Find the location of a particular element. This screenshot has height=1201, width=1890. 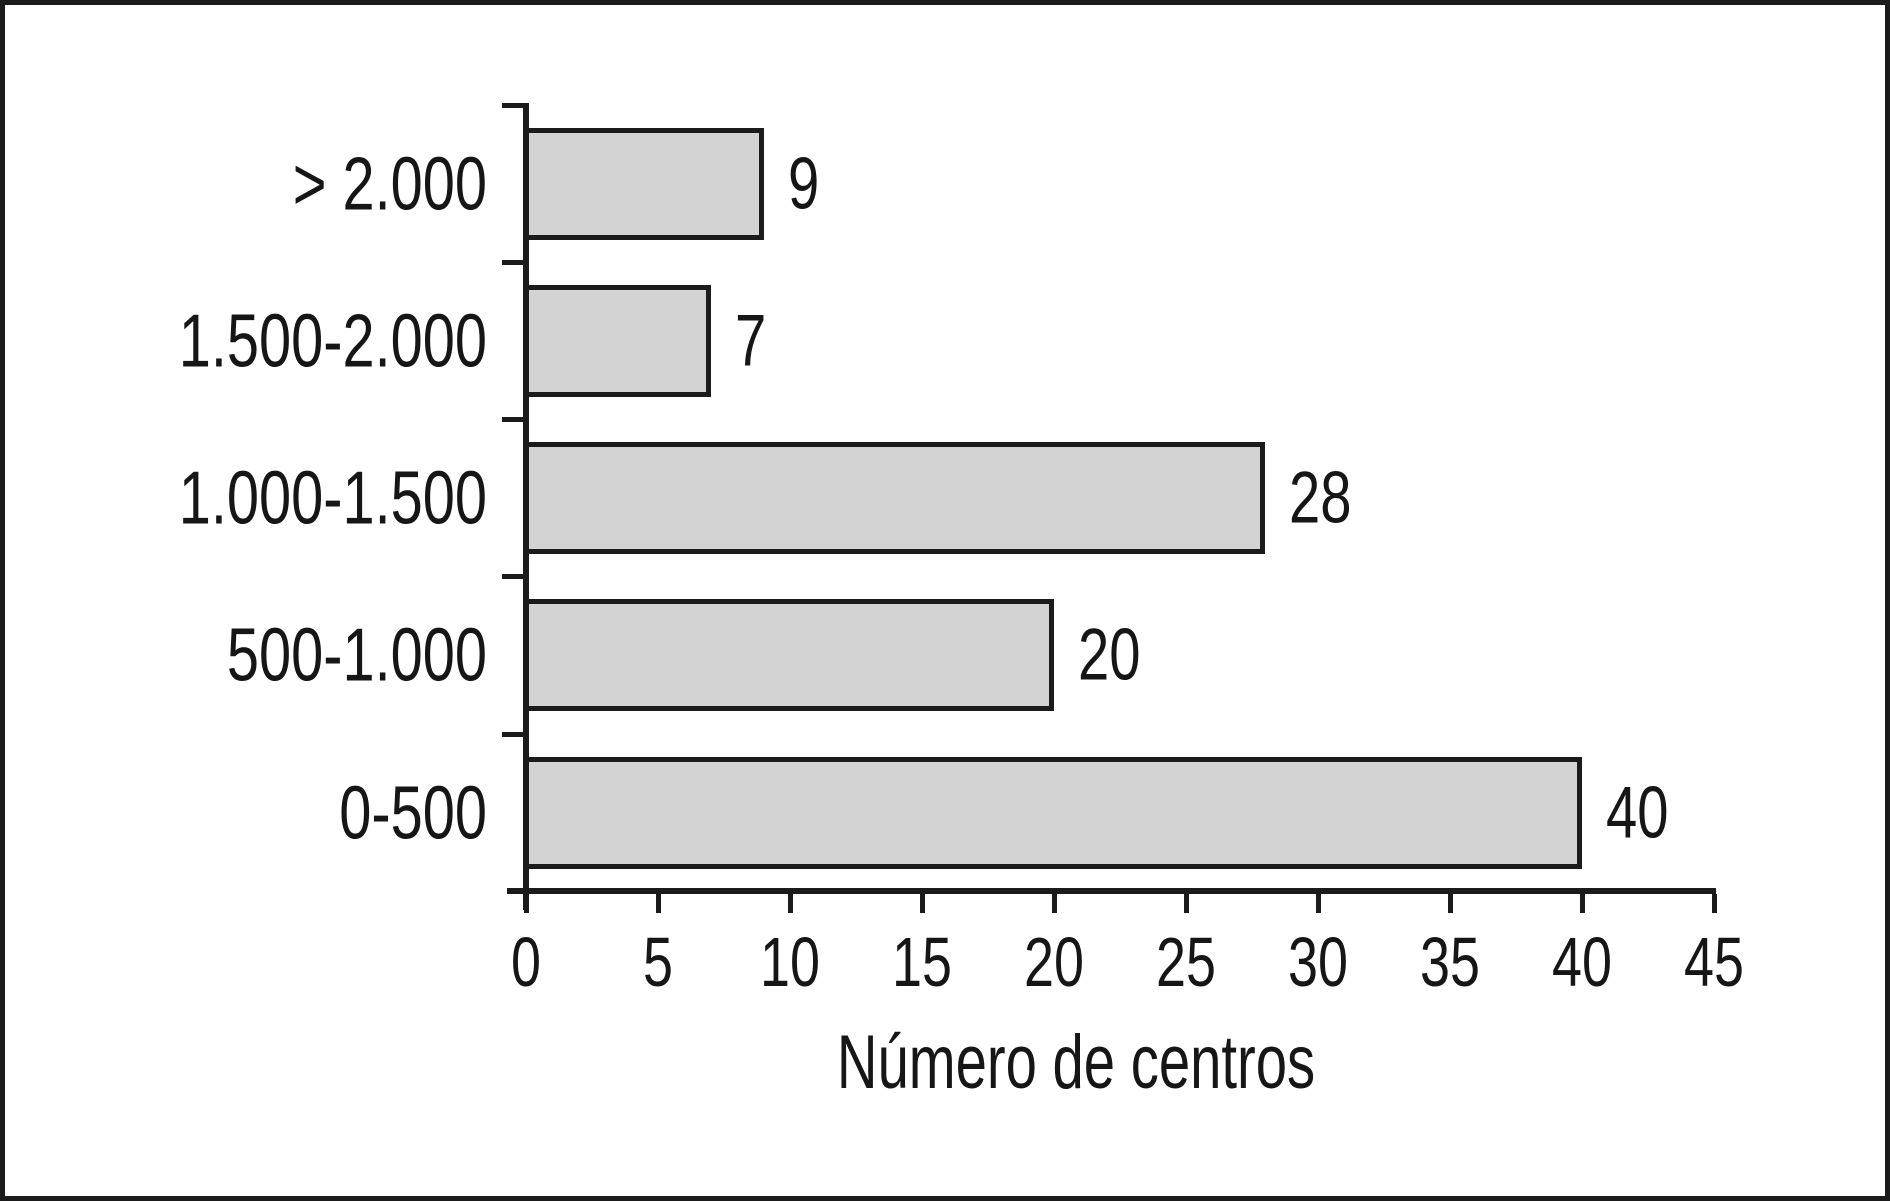

category-label: > 2.000 is located at coordinates (389, 183).